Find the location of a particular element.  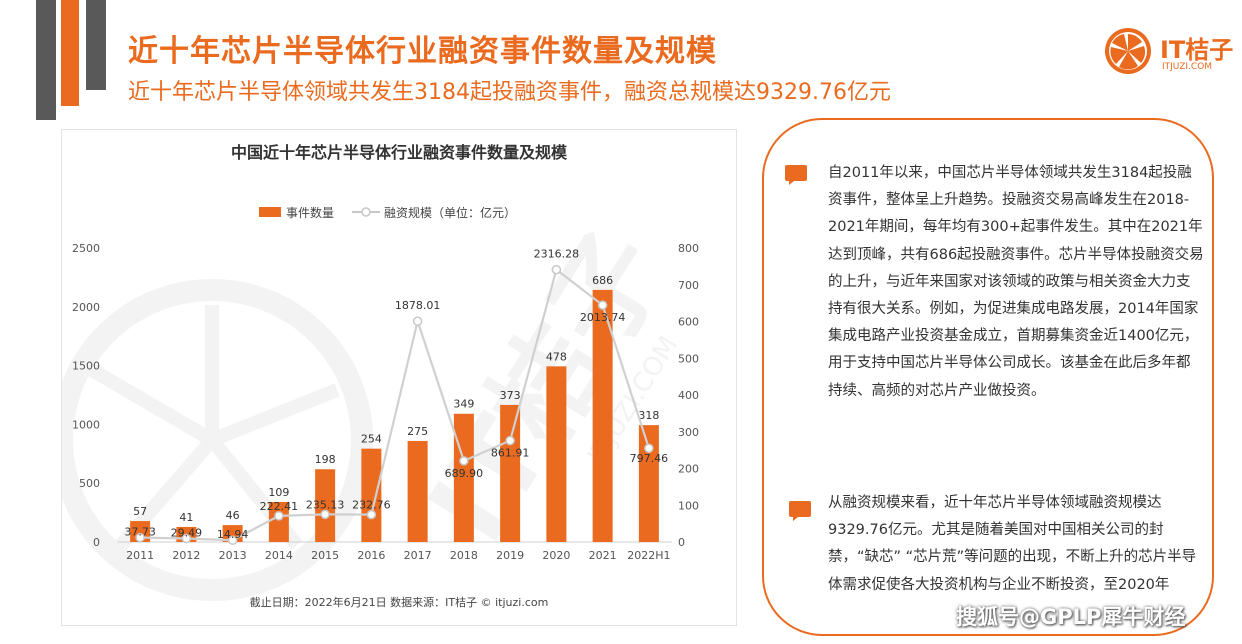

itjuzi-logo: IT桔子 ITJUZI.COM is located at coordinates (1168, 51).